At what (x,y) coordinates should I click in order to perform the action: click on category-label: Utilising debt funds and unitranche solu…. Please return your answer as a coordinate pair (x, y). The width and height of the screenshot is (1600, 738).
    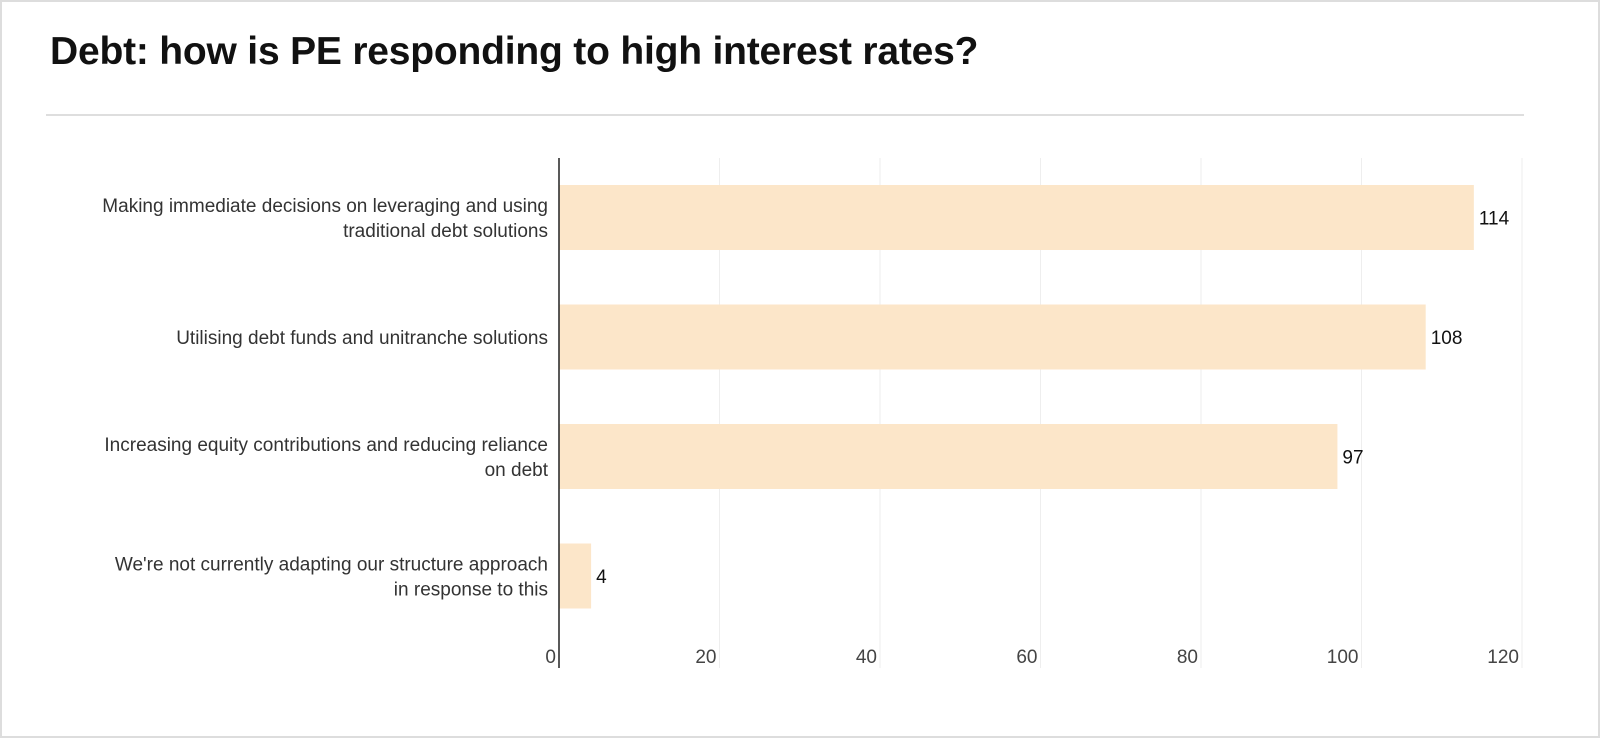
    Looking at the image, I should click on (362, 338).